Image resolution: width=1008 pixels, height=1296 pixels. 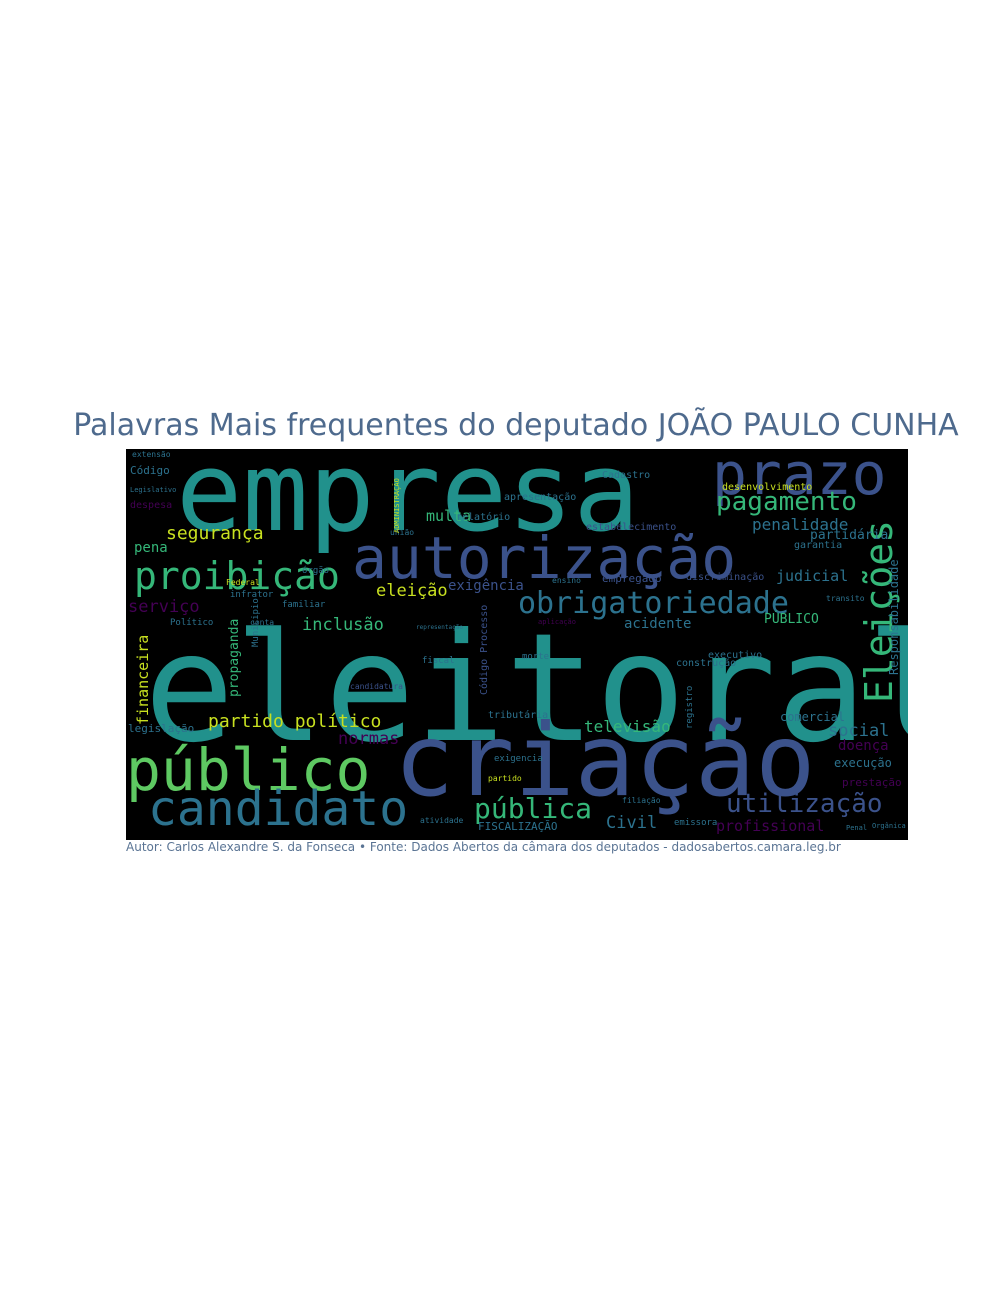 I want to click on cloud-word: empregado, so click(x=632, y=578).